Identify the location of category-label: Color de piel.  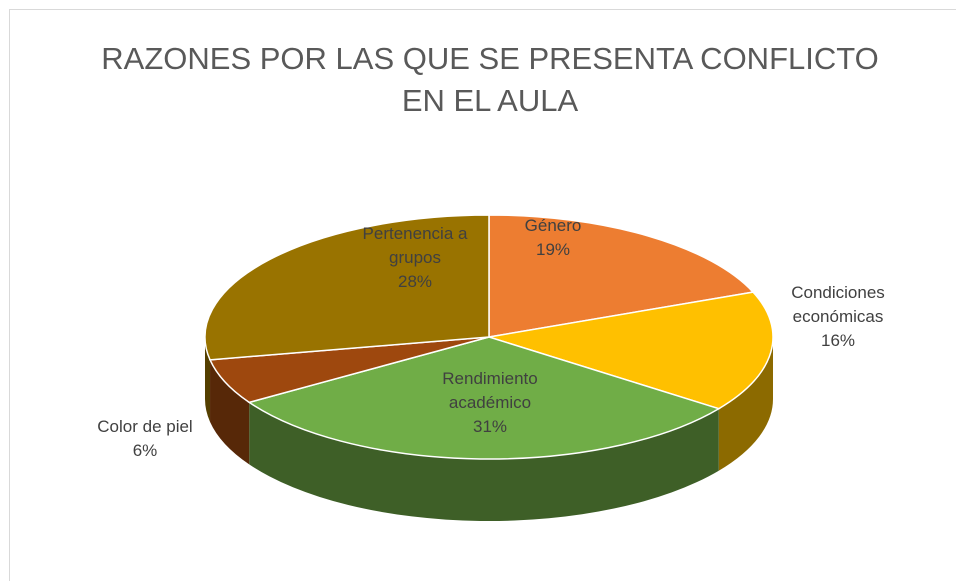
(145, 426).